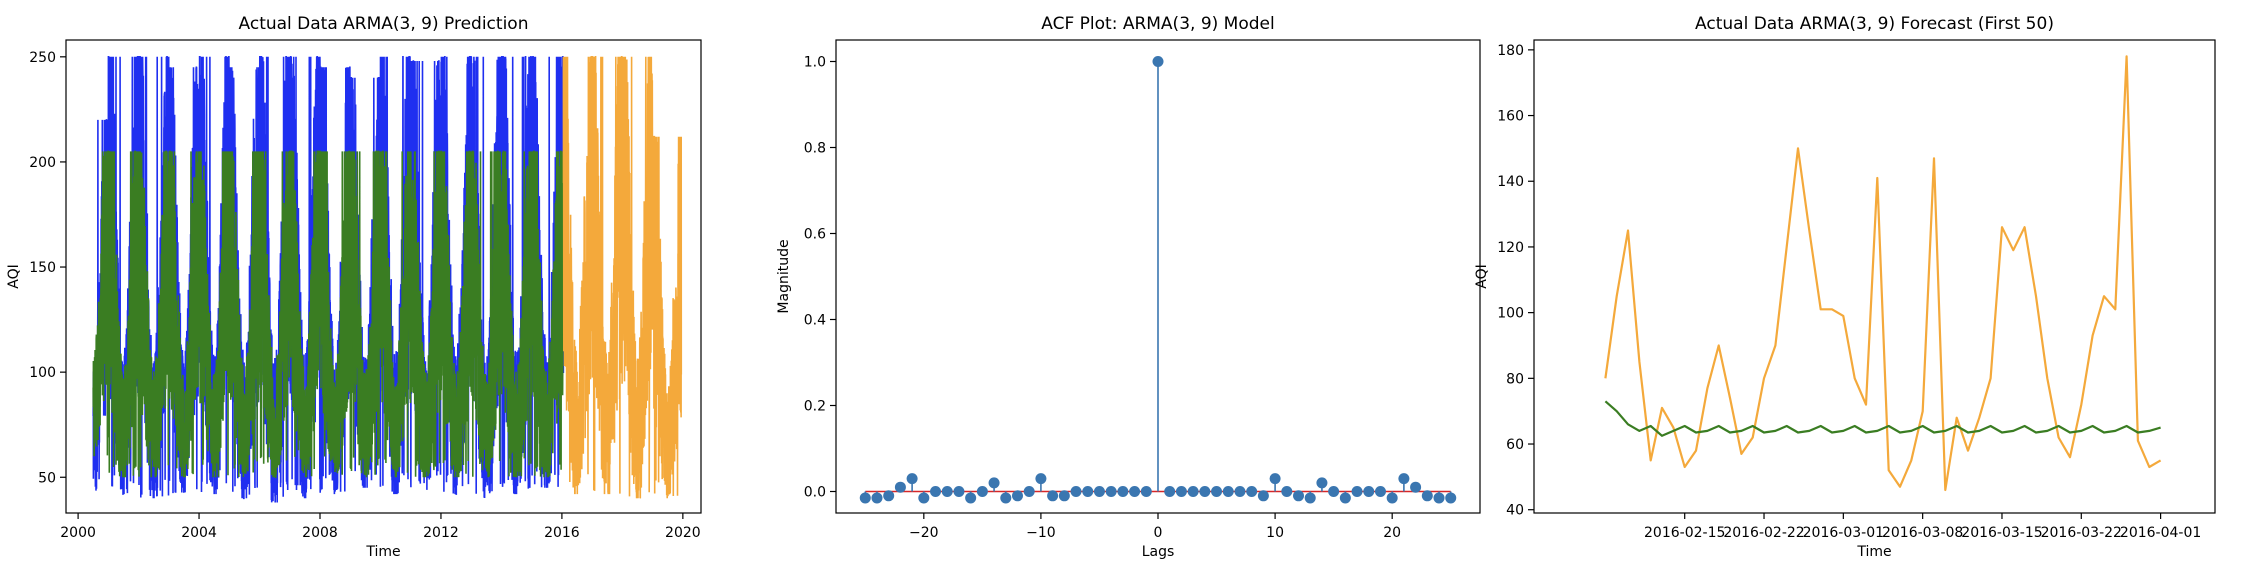  Describe the element at coordinates (2160, 533) in the screenshot. I see `x-tick-label: 2016-04-01` at that location.